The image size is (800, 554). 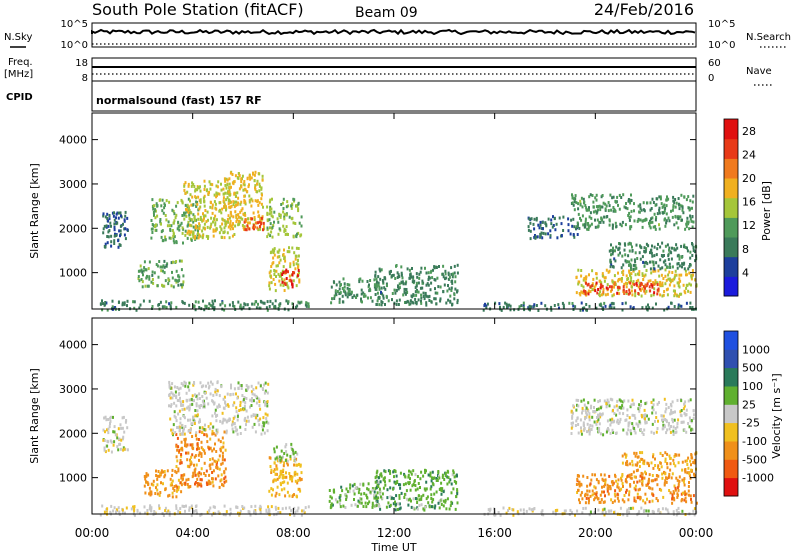 What do you see at coordinates (386, 13) in the screenshot?
I see `beam-label: Beam 09` at bounding box center [386, 13].